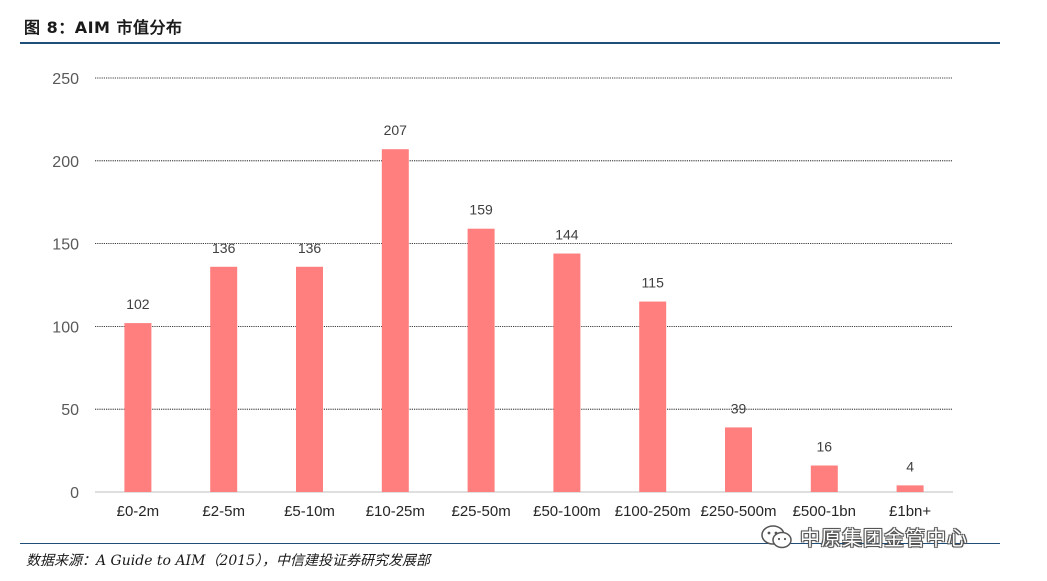 The image size is (1047, 581). Describe the element at coordinates (481, 210) in the screenshot. I see `data-label: 159` at that location.